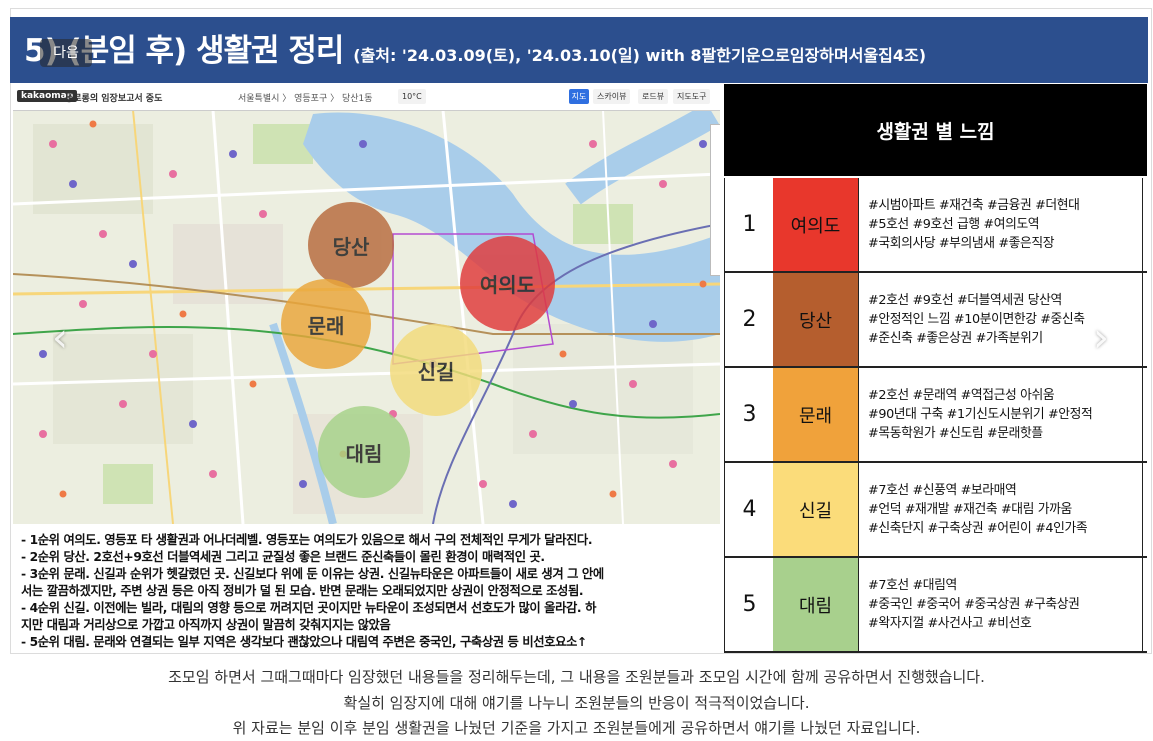 The image size is (1153, 741). I want to click on tag-line: #중국인 #중국어 #중국상권 #구축상권, so click(974, 604).